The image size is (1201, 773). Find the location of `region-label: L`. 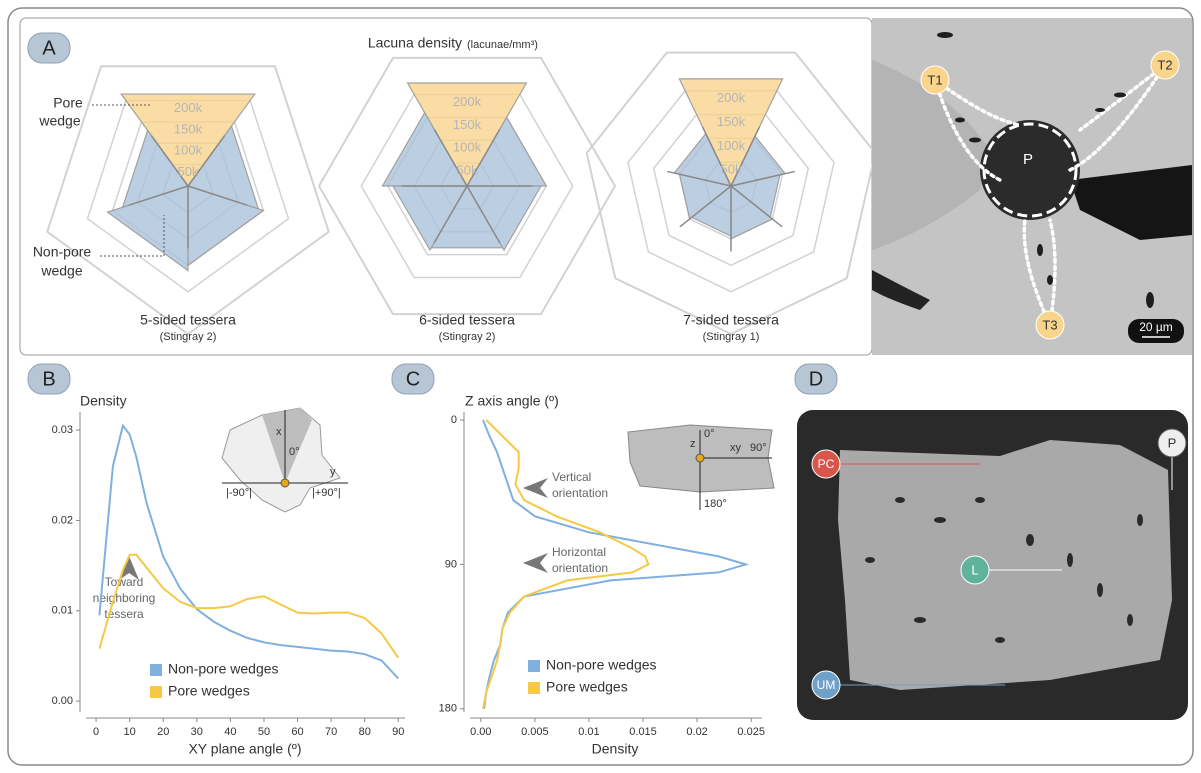

region-label: L is located at coordinates (974, 569).